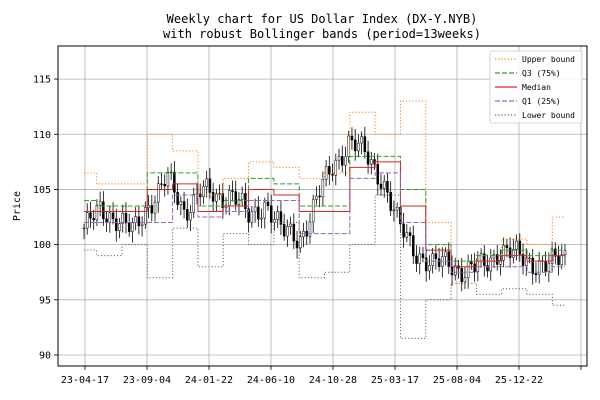 The width and height of the screenshot is (600, 400). What do you see at coordinates (548, 59) in the screenshot?
I see `legend-label: Upper bound` at bounding box center [548, 59].